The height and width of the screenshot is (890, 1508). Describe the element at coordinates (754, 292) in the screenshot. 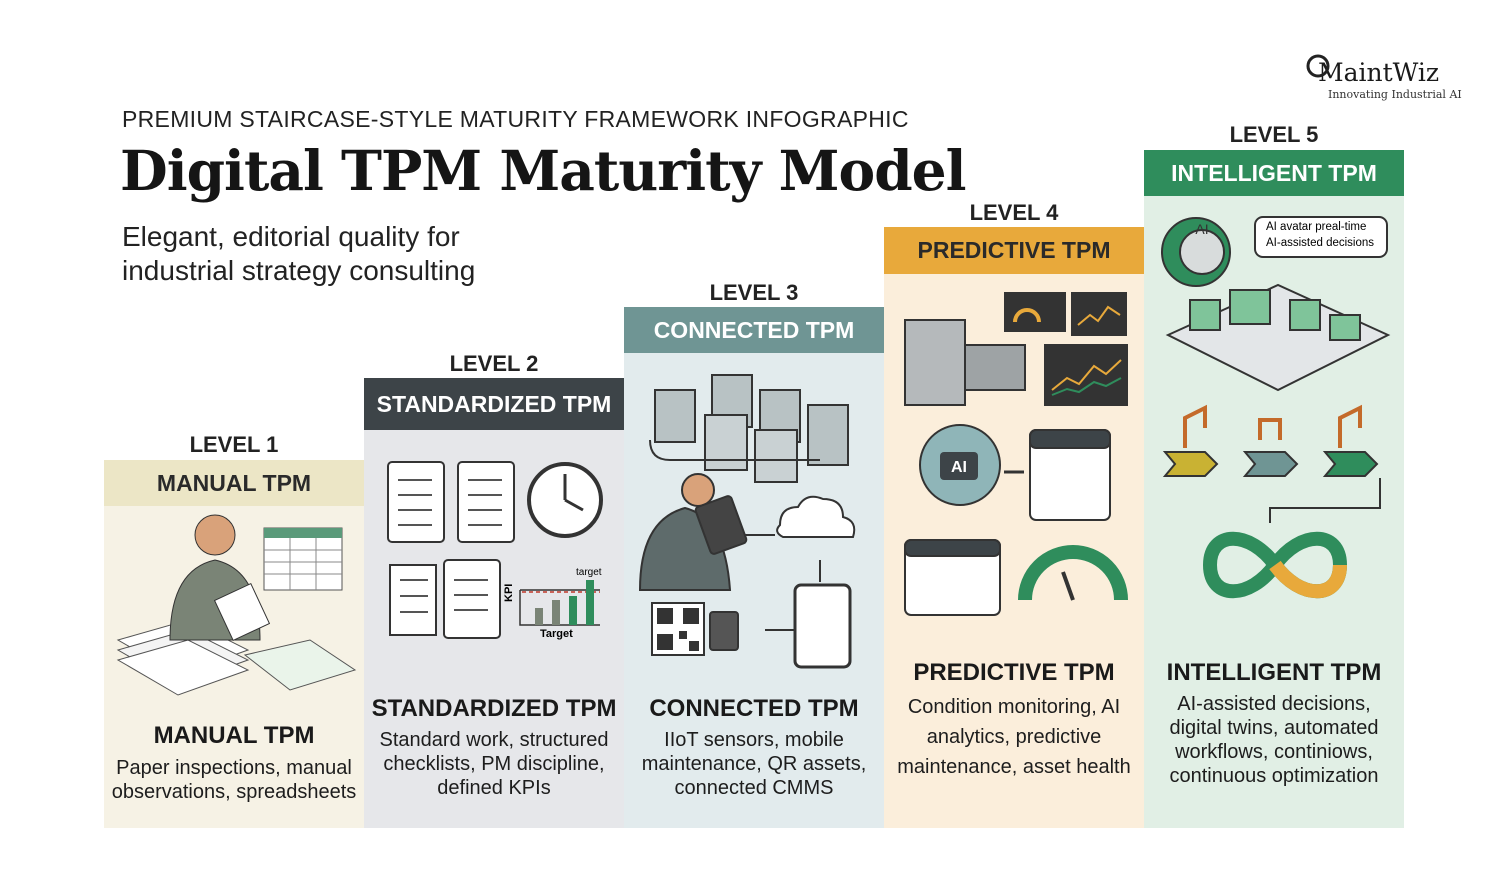

I see `level-label: LEVEL 3` at that location.